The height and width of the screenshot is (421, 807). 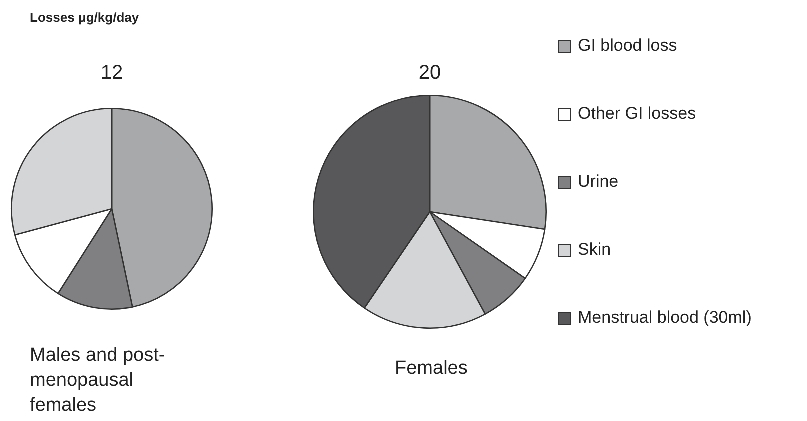 What do you see at coordinates (430, 73) in the screenshot?
I see `text: 20` at bounding box center [430, 73].